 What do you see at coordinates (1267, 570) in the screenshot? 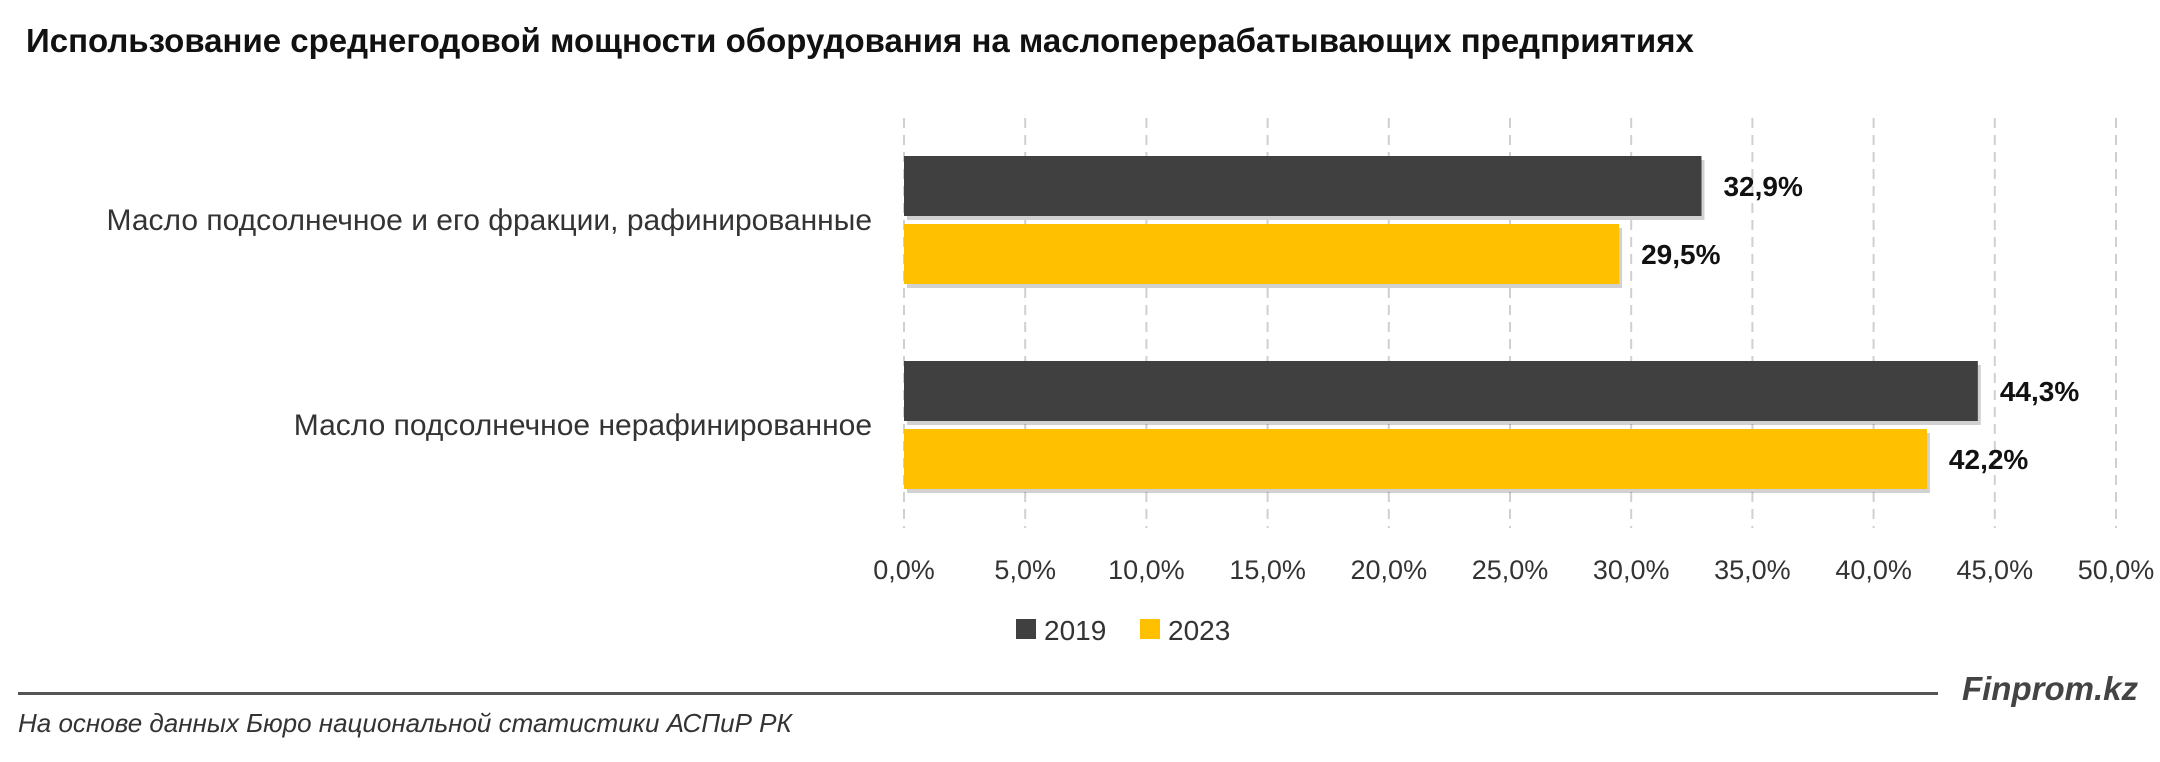
I see `x-tick-label: 15,0%` at bounding box center [1267, 570].